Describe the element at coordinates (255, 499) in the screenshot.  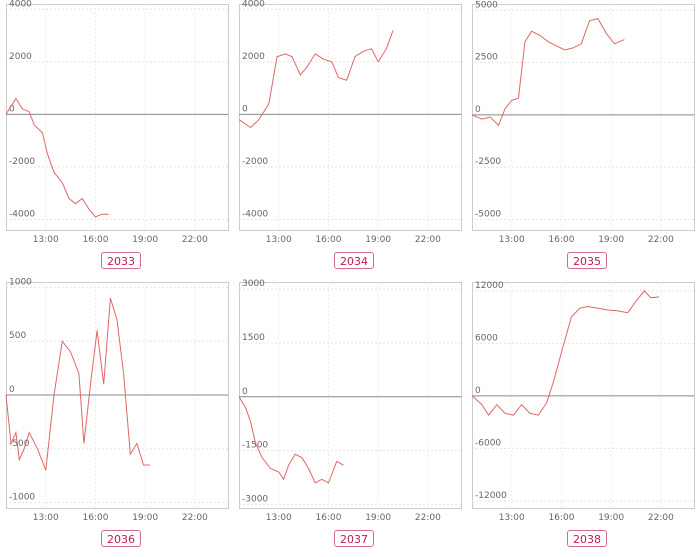
I see `y-tick-label: -3000` at that location.